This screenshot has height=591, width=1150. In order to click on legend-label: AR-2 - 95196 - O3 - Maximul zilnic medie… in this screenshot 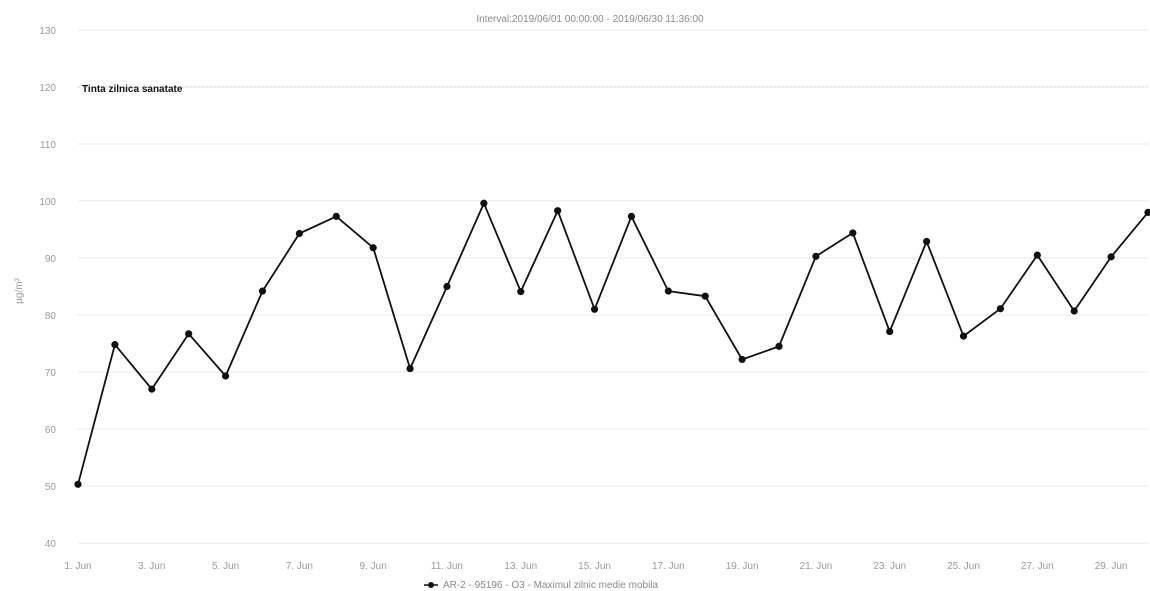, I will do `click(551, 585)`.